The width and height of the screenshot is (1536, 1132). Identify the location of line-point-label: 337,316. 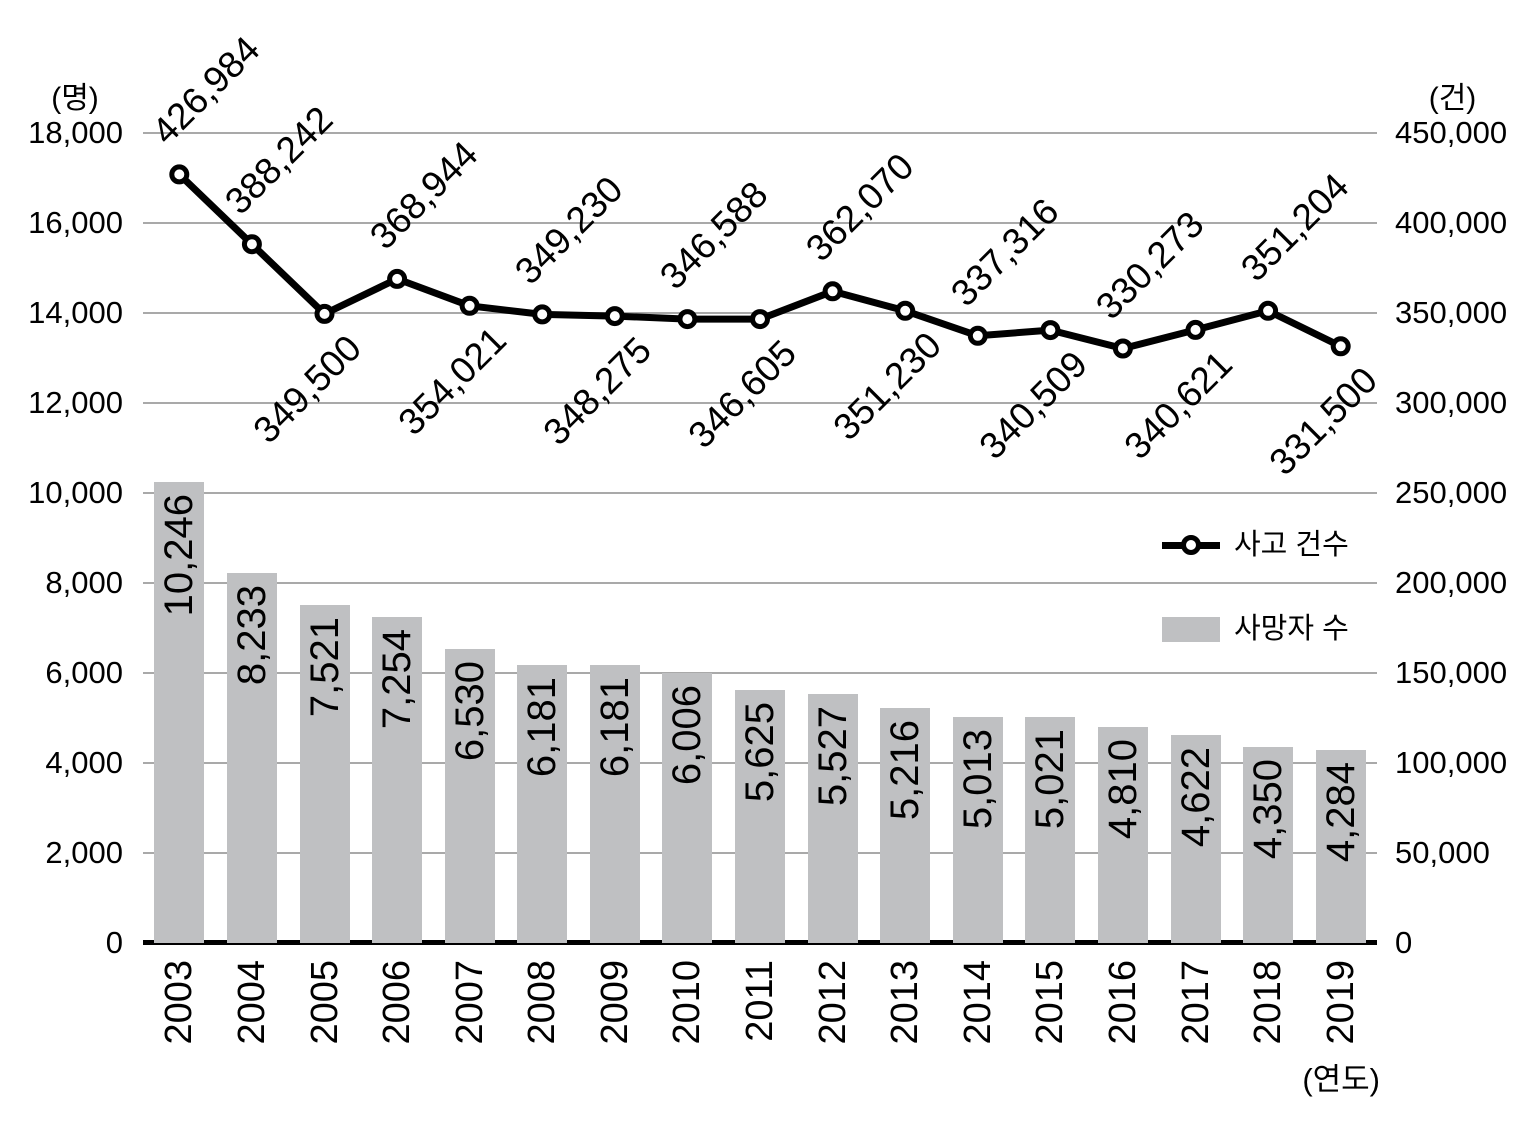
(1004, 252).